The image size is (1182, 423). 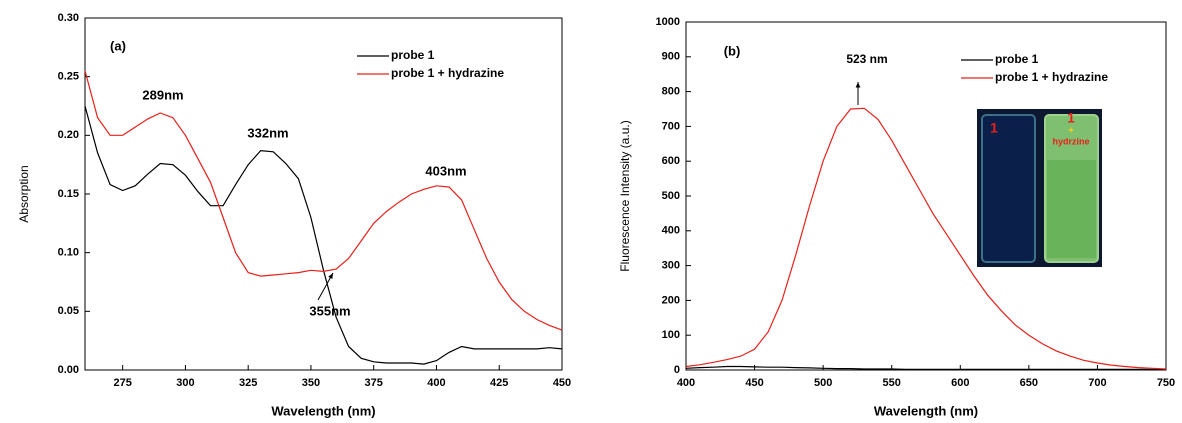 What do you see at coordinates (445, 170) in the screenshot?
I see `annotation: 403nm` at bounding box center [445, 170].